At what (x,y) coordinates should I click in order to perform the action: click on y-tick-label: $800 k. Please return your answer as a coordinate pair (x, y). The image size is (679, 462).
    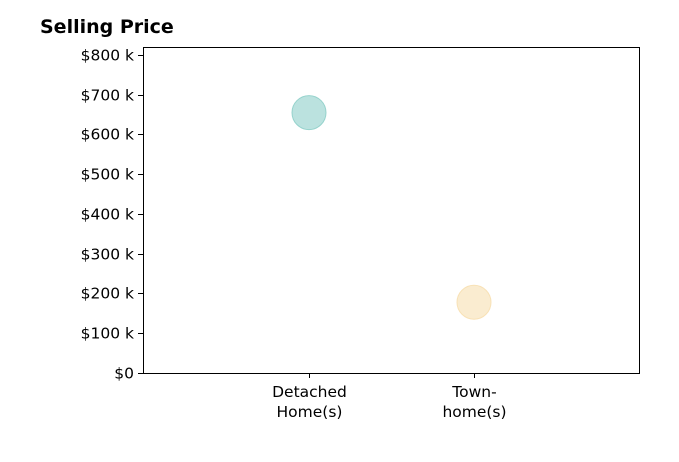
    Looking at the image, I should click on (107, 56).